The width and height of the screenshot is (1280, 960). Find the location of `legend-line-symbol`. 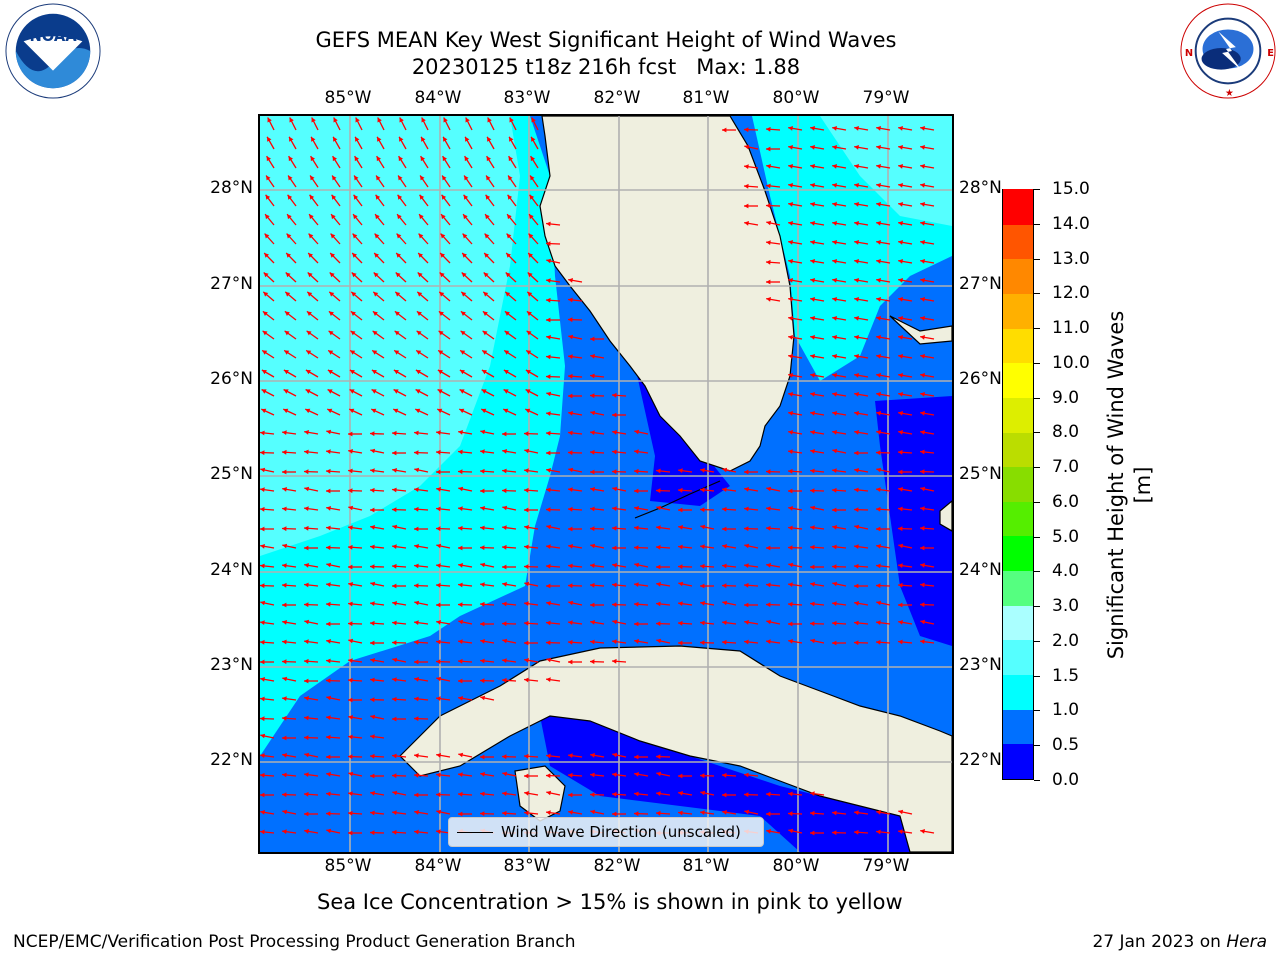

legend-line-symbol is located at coordinates (475, 832).